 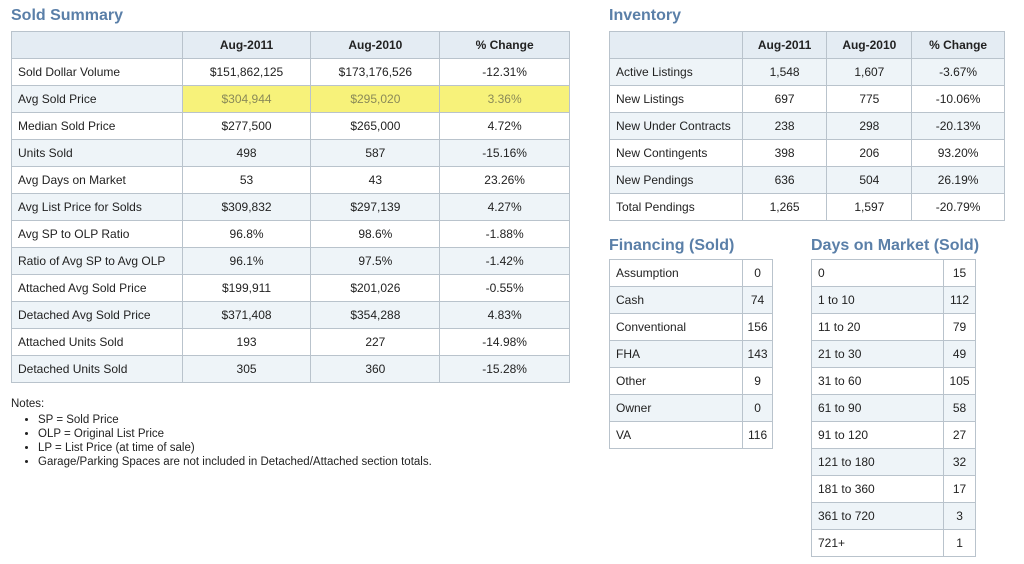 What do you see at coordinates (869, 207) in the screenshot?
I see `cell-value: 1,597` at bounding box center [869, 207].